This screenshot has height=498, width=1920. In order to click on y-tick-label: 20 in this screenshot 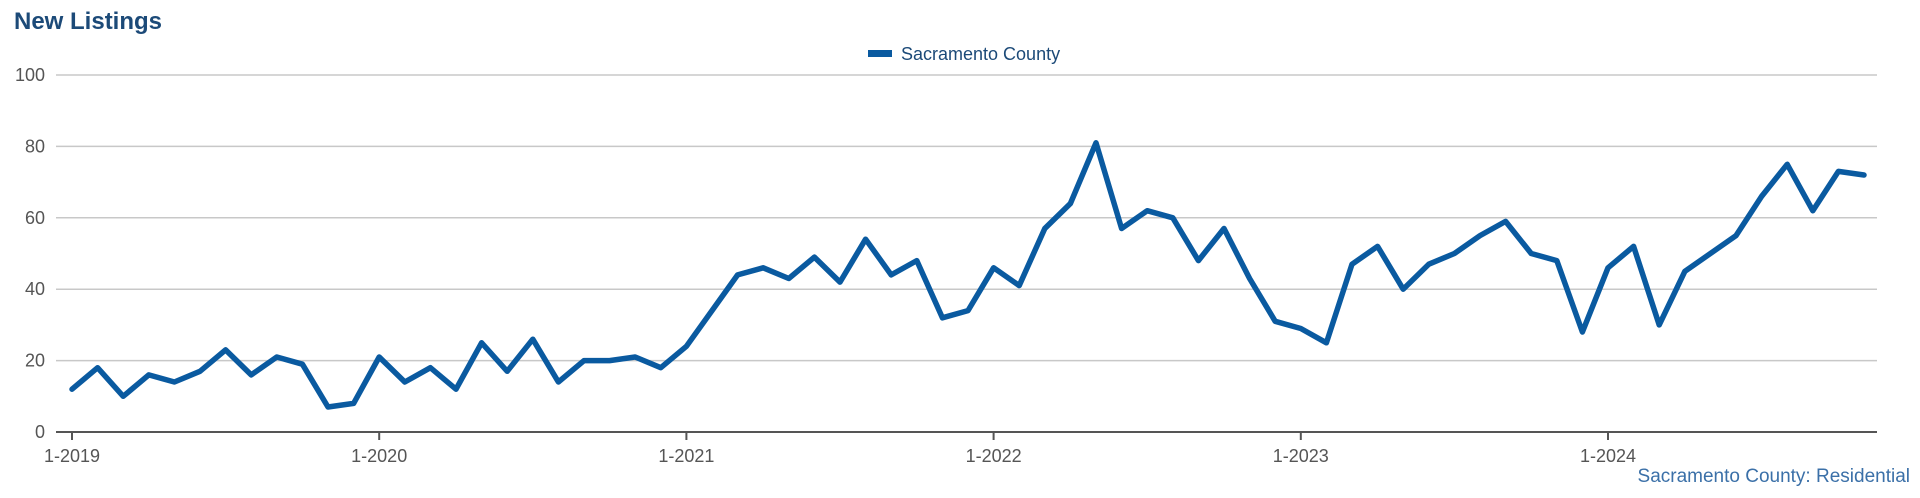, I will do `click(35, 361)`.